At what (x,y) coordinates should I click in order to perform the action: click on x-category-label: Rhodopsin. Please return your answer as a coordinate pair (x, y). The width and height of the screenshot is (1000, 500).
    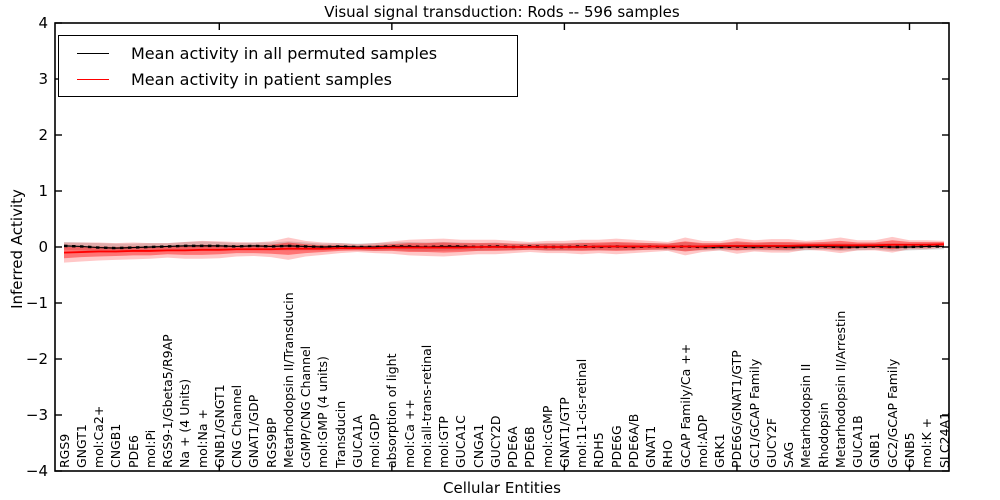
    Looking at the image, I should click on (823, 435).